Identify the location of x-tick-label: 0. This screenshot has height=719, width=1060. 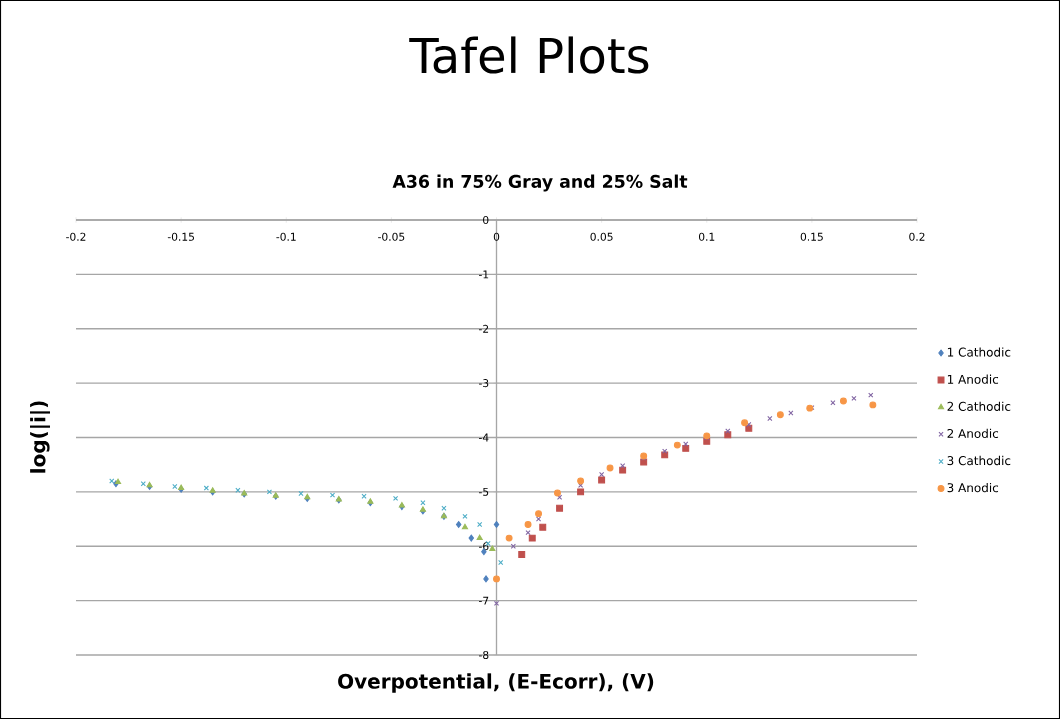
(496, 236).